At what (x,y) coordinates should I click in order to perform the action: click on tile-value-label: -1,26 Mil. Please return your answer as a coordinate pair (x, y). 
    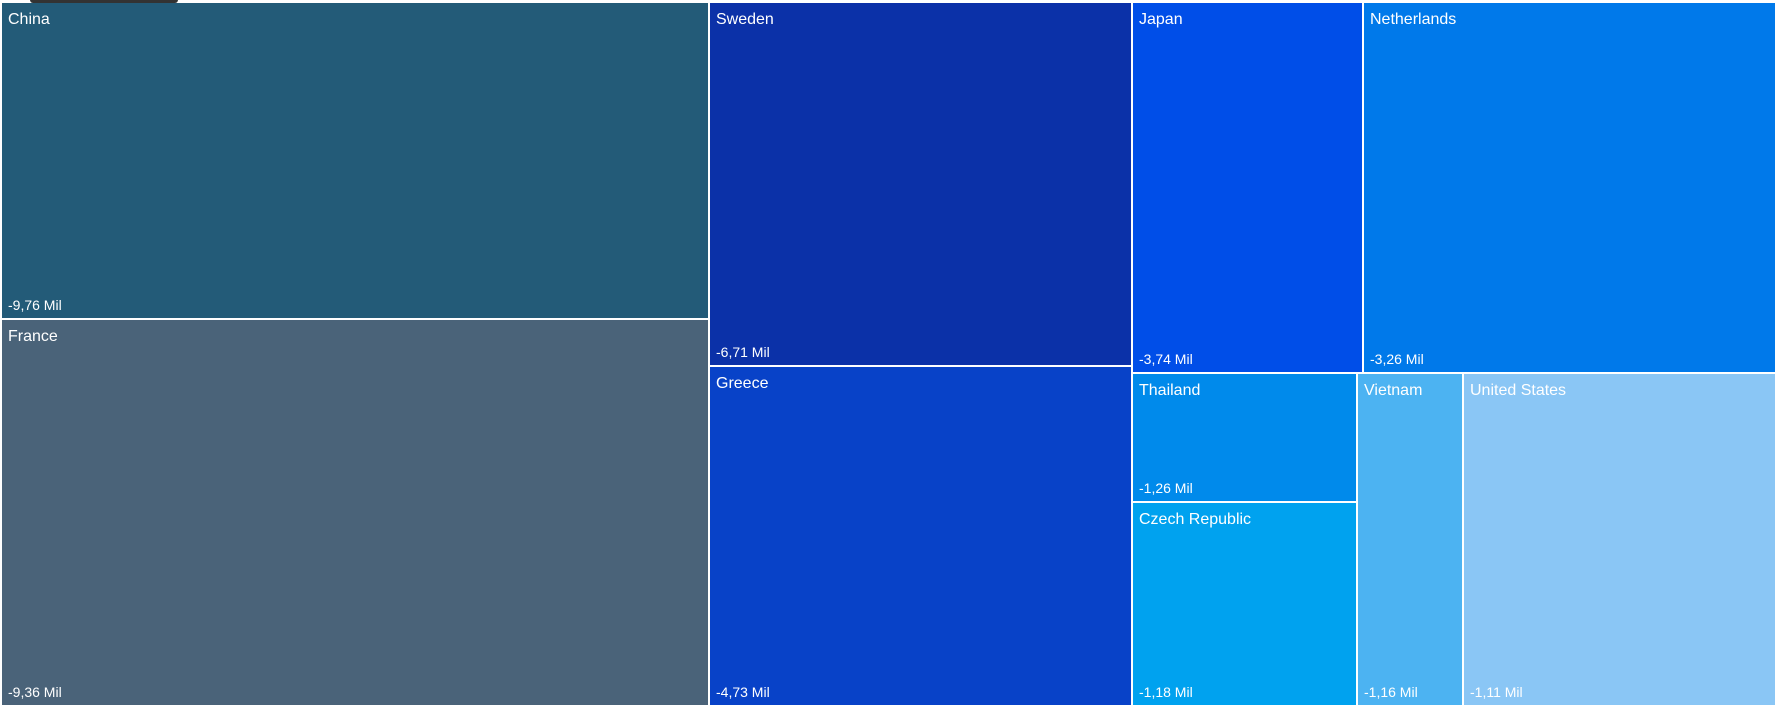
    Looking at the image, I should click on (1166, 488).